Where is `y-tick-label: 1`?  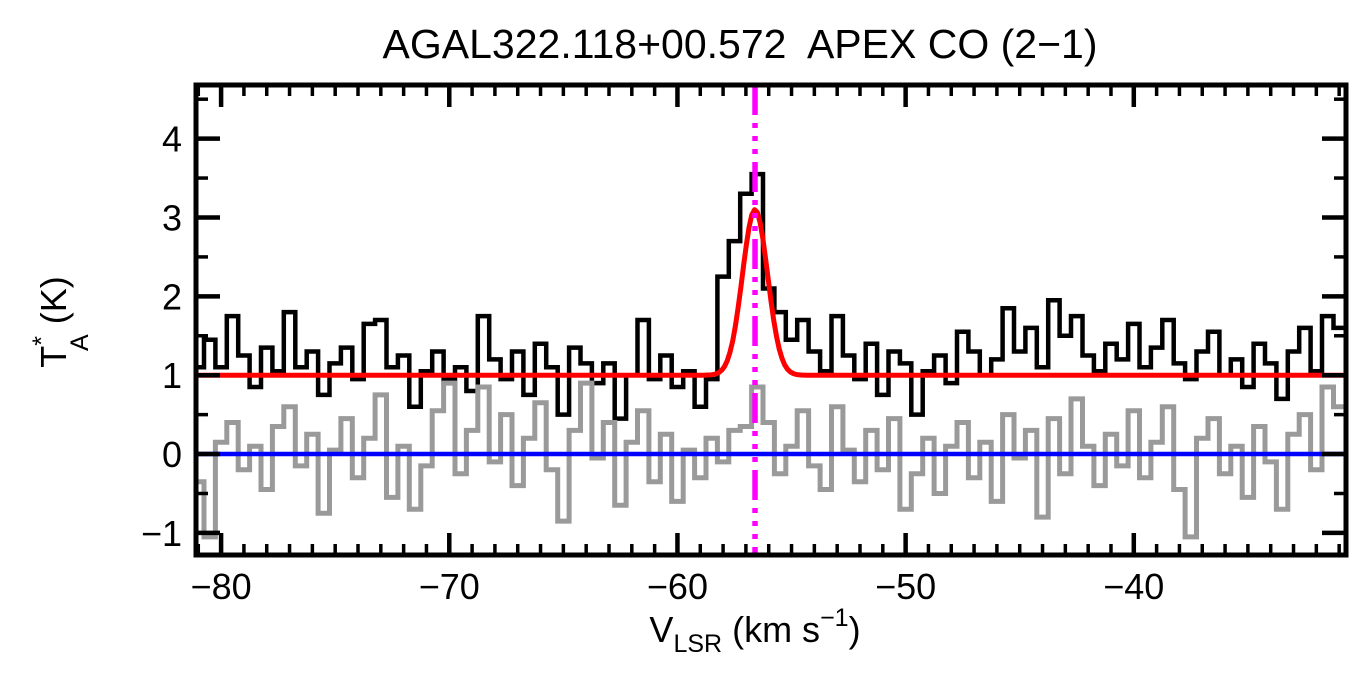 y-tick-label: 1 is located at coordinates (172, 375).